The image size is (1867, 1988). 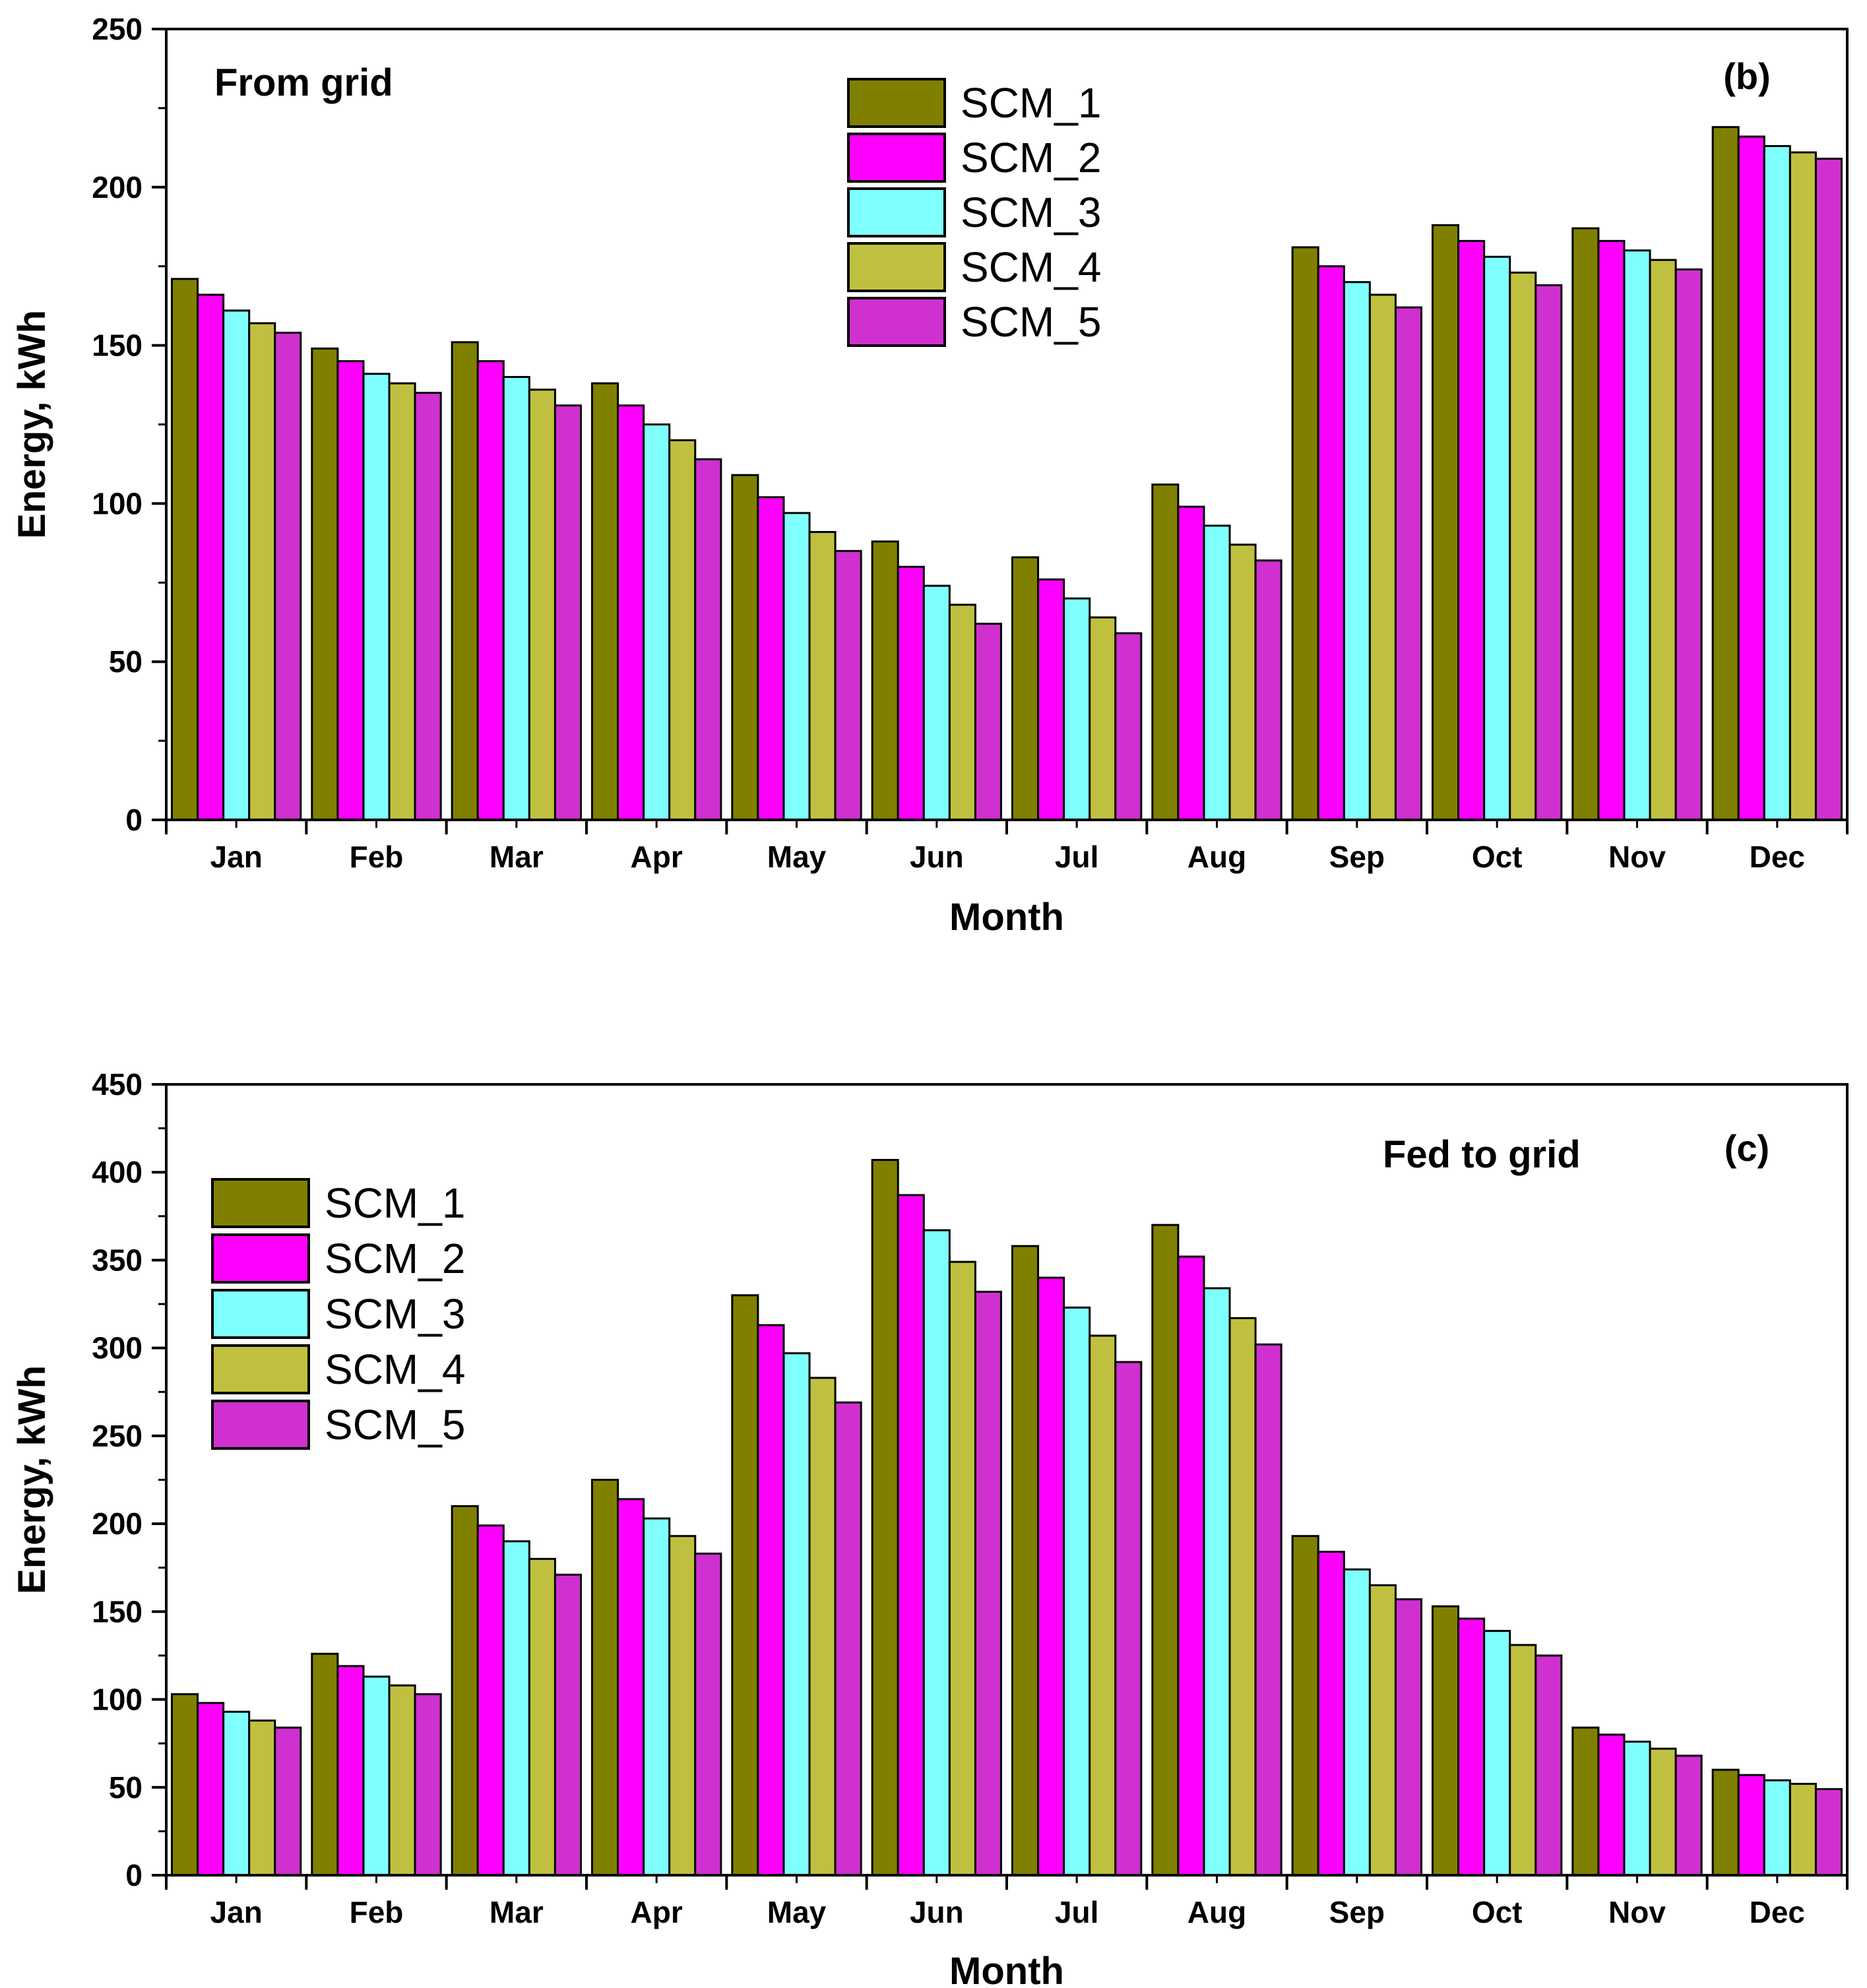 I want to click on bar-scm4-nov, so click(x=1663, y=1812).